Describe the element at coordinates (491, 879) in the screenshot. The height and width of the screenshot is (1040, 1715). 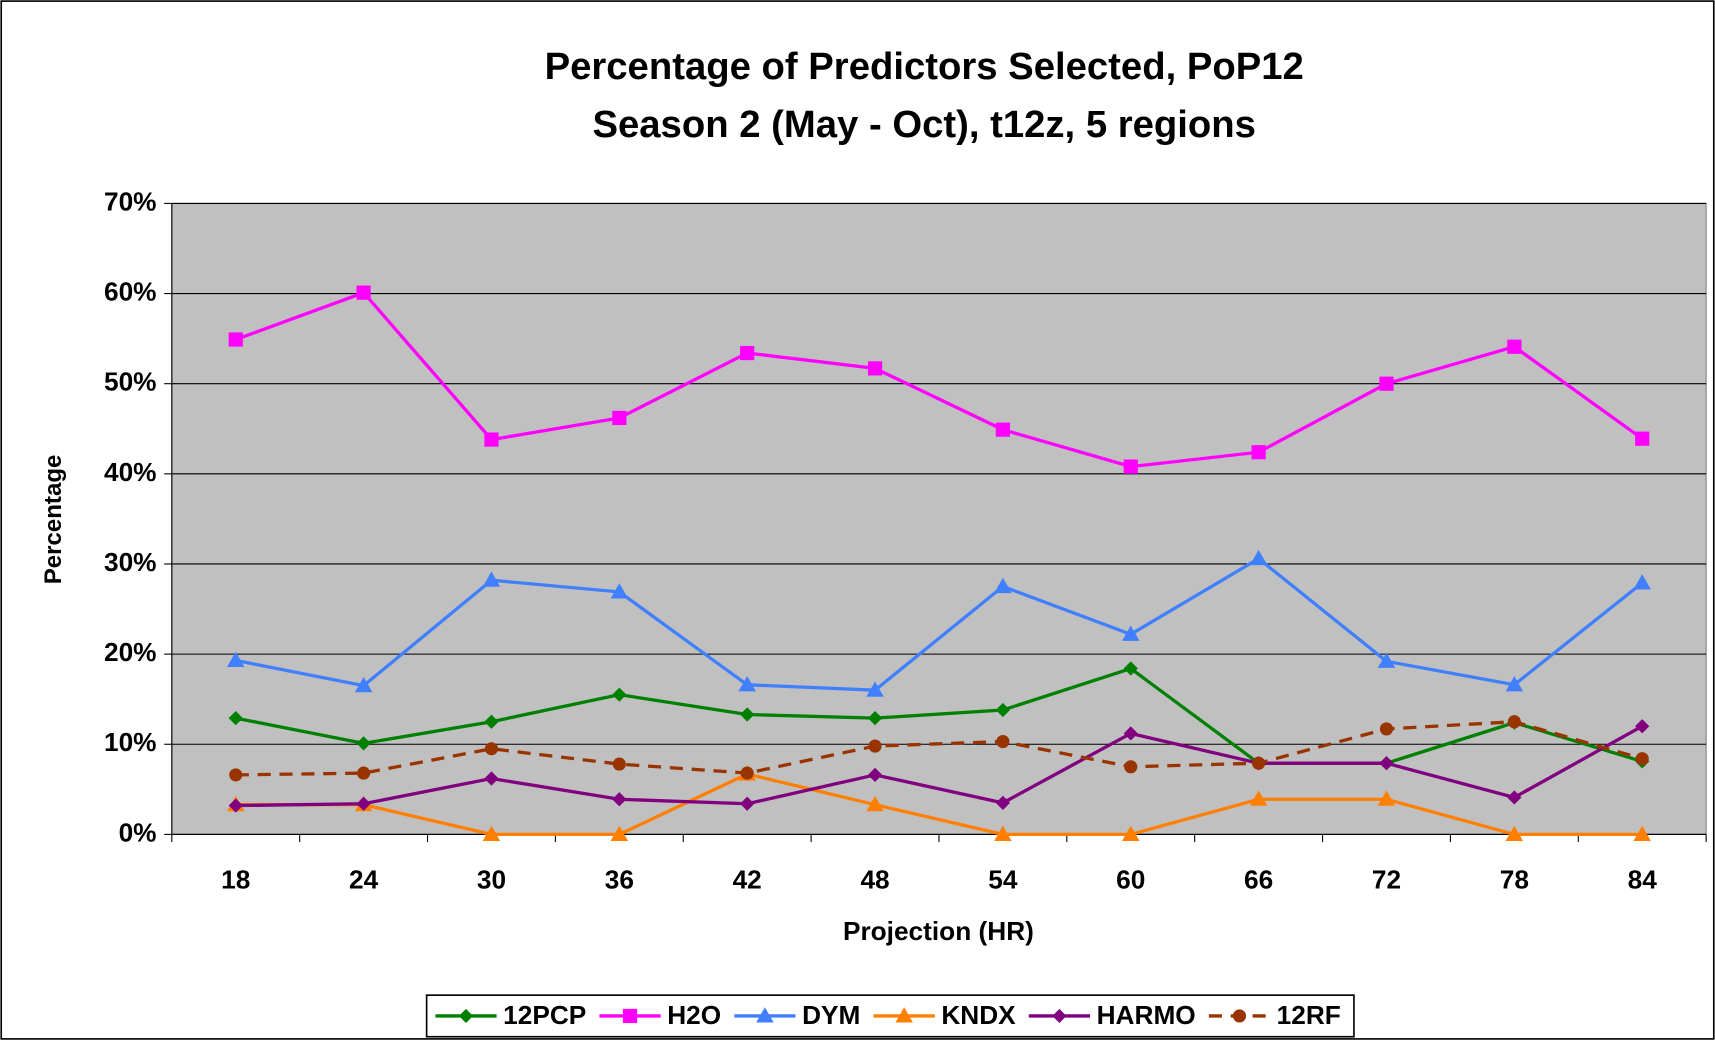
I see `x-tick-label: 30` at that location.